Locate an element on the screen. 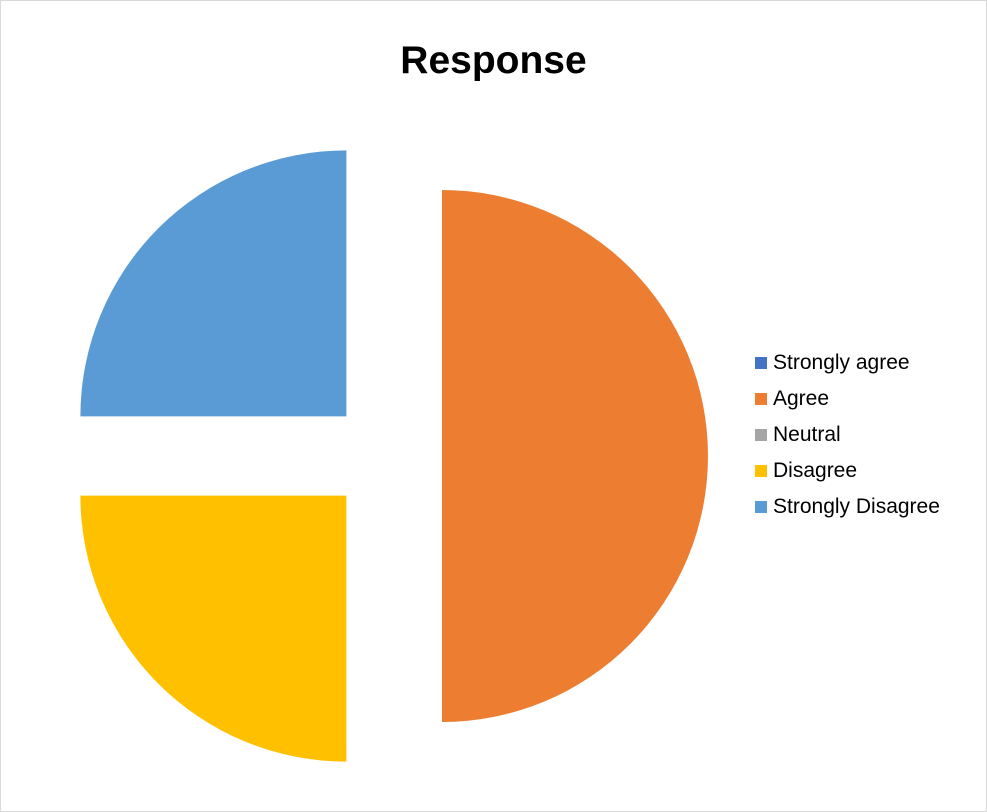  legend-item-strongly-disagree: Strongly Disagree is located at coordinates (847, 507).